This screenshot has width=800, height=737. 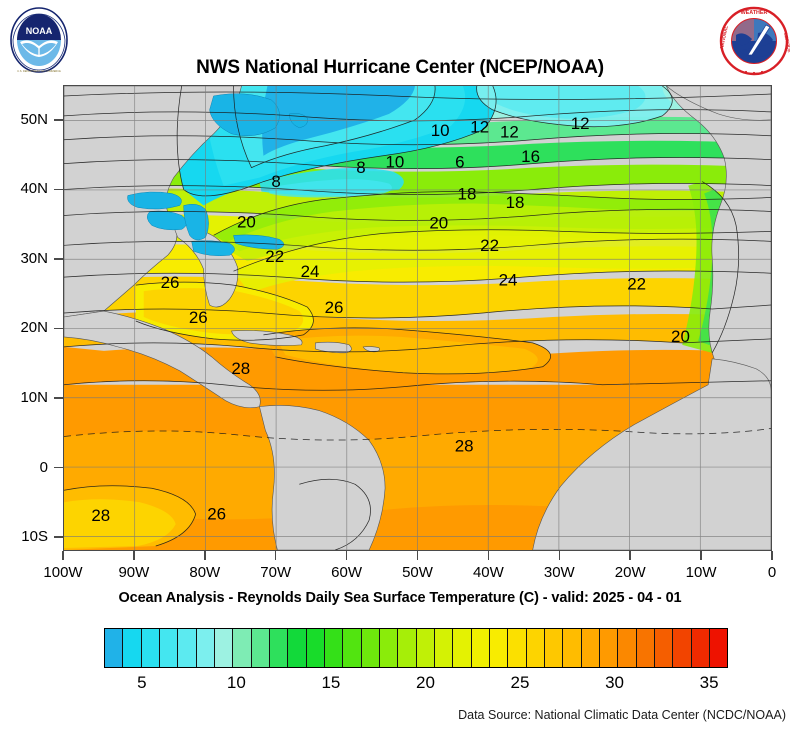 I want to click on contour-label: 6, so click(x=459, y=162).